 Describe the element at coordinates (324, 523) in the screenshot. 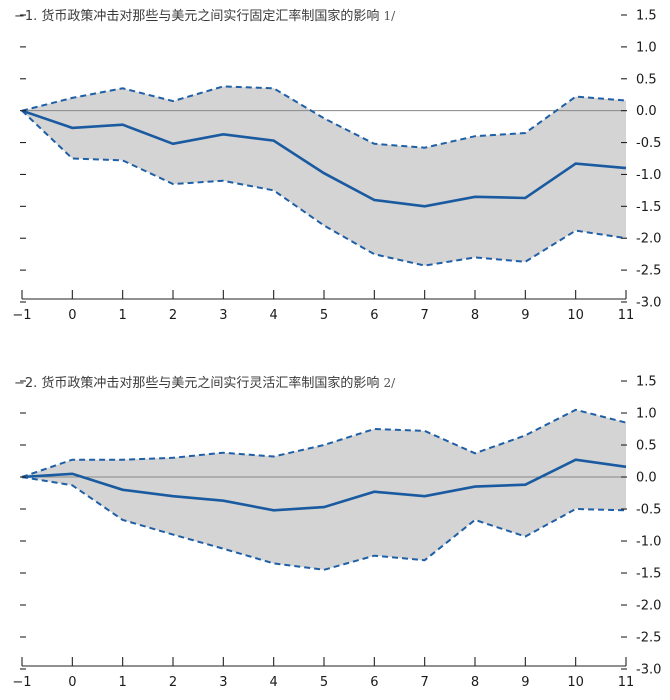

I see `lower-bound-line` at that location.